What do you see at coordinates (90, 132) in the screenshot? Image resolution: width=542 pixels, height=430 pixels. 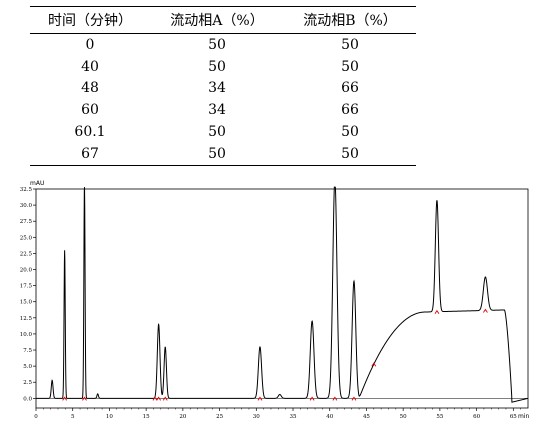 I see `cell-time: 60.1` at bounding box center [90, 132].